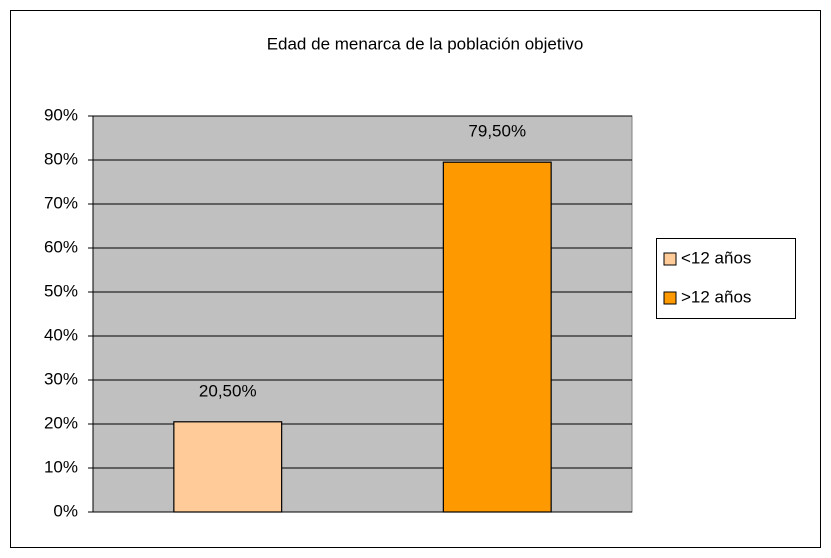 The width and height of the screenshot is (831, 558). What do you see at coordinates (716, 257) in the screenshot?
I see `legend-label: <12 años` at bounding box center [716, 257].